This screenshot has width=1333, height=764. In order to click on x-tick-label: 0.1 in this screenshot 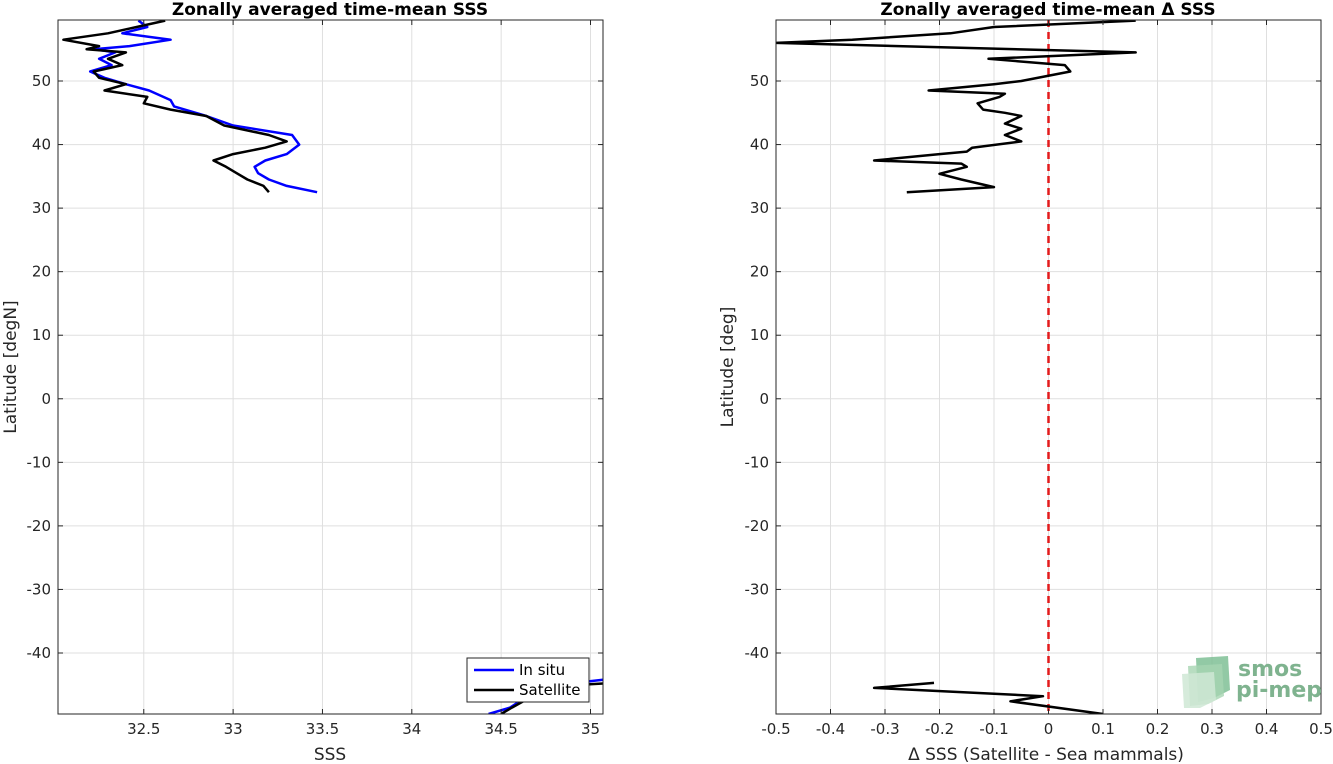, I will do `click(1103, 729)`.